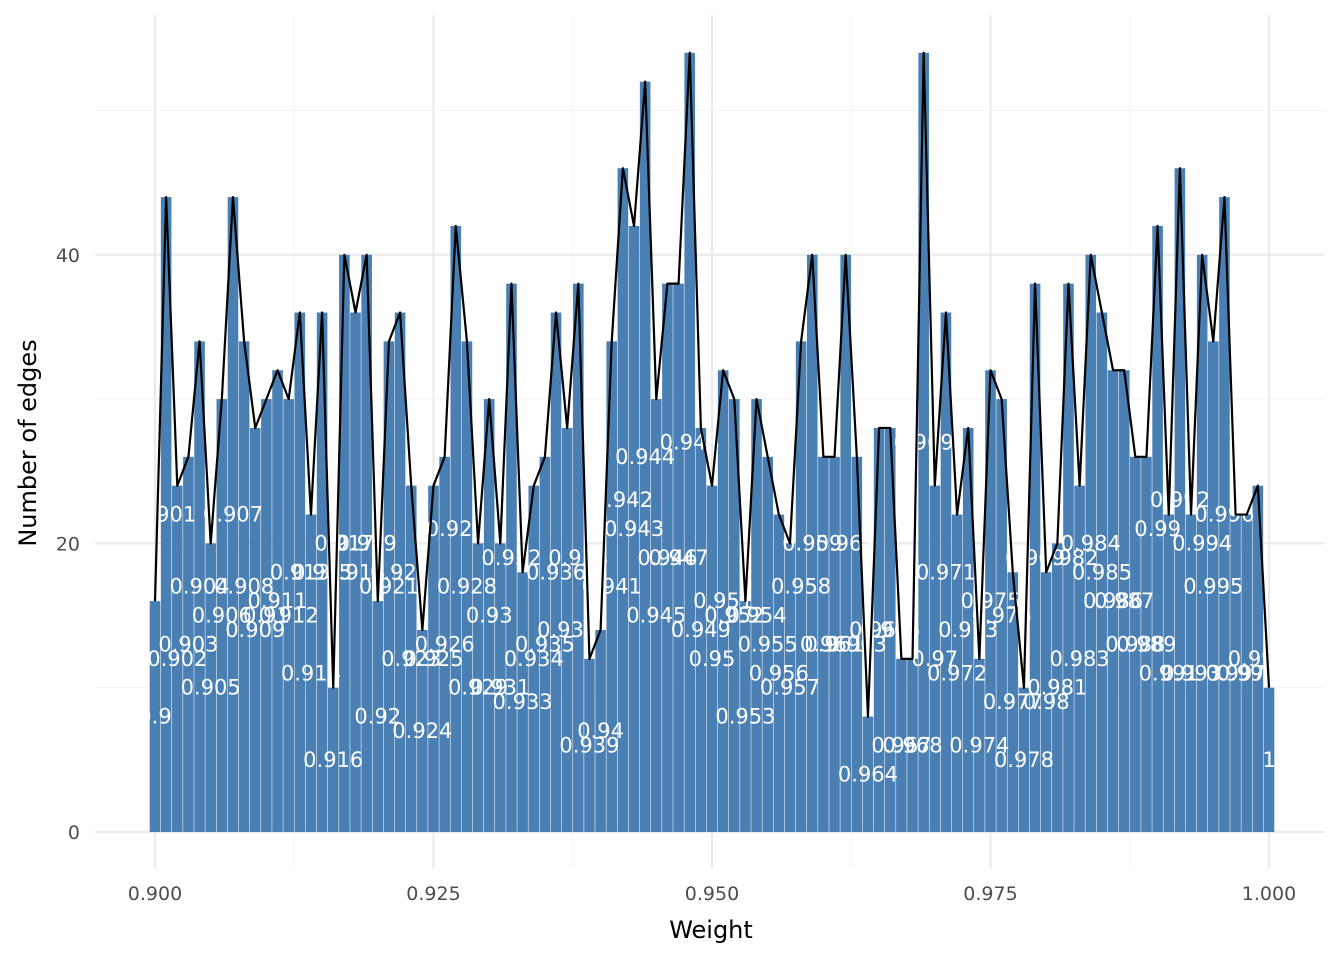  I want to click on y-axis-title: Number of edges, so click(28, 442).